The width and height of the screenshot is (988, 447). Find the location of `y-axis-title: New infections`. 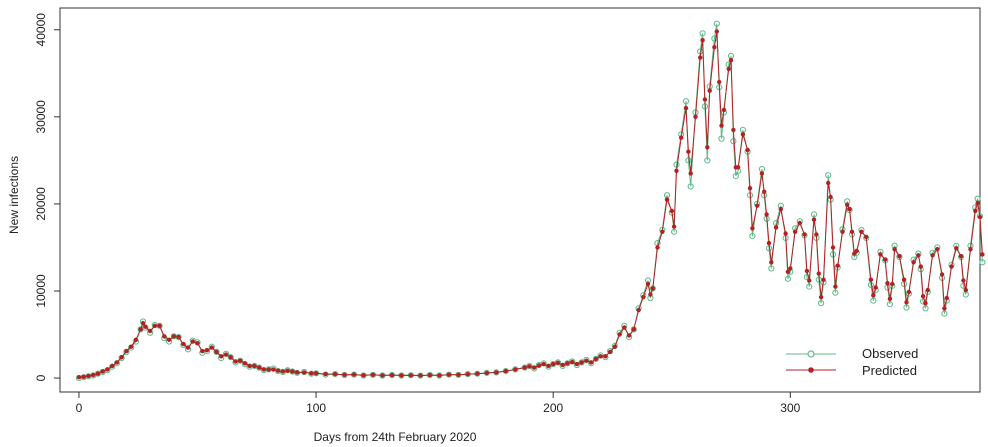

y-axis-title: New infections is located at coordinates (14, 195).